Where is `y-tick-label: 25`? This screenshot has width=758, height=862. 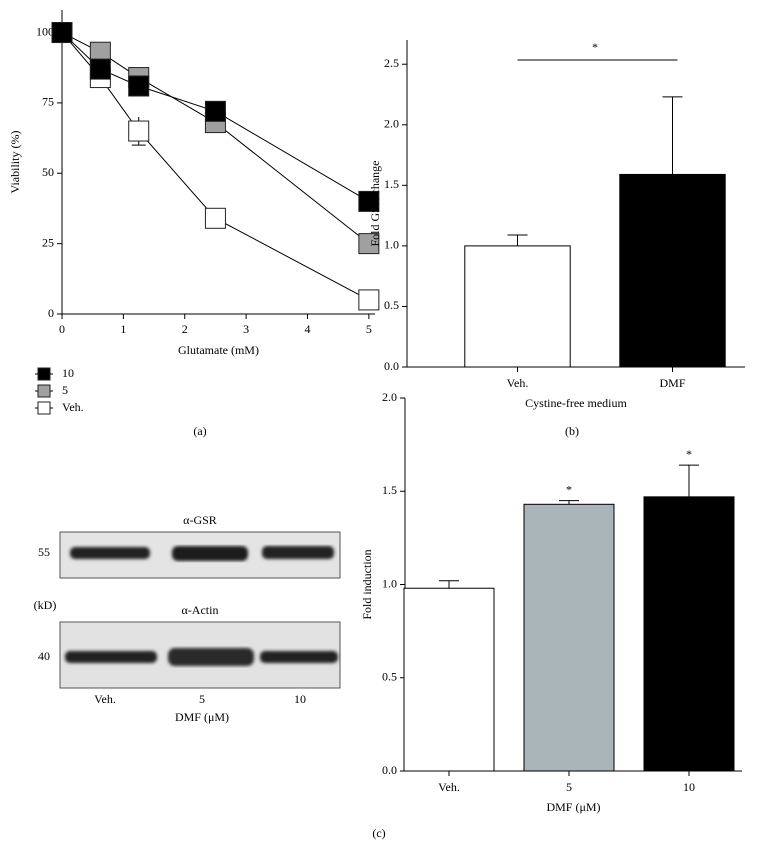 y-tick-label: 25 is located at coordinates (48, 242).